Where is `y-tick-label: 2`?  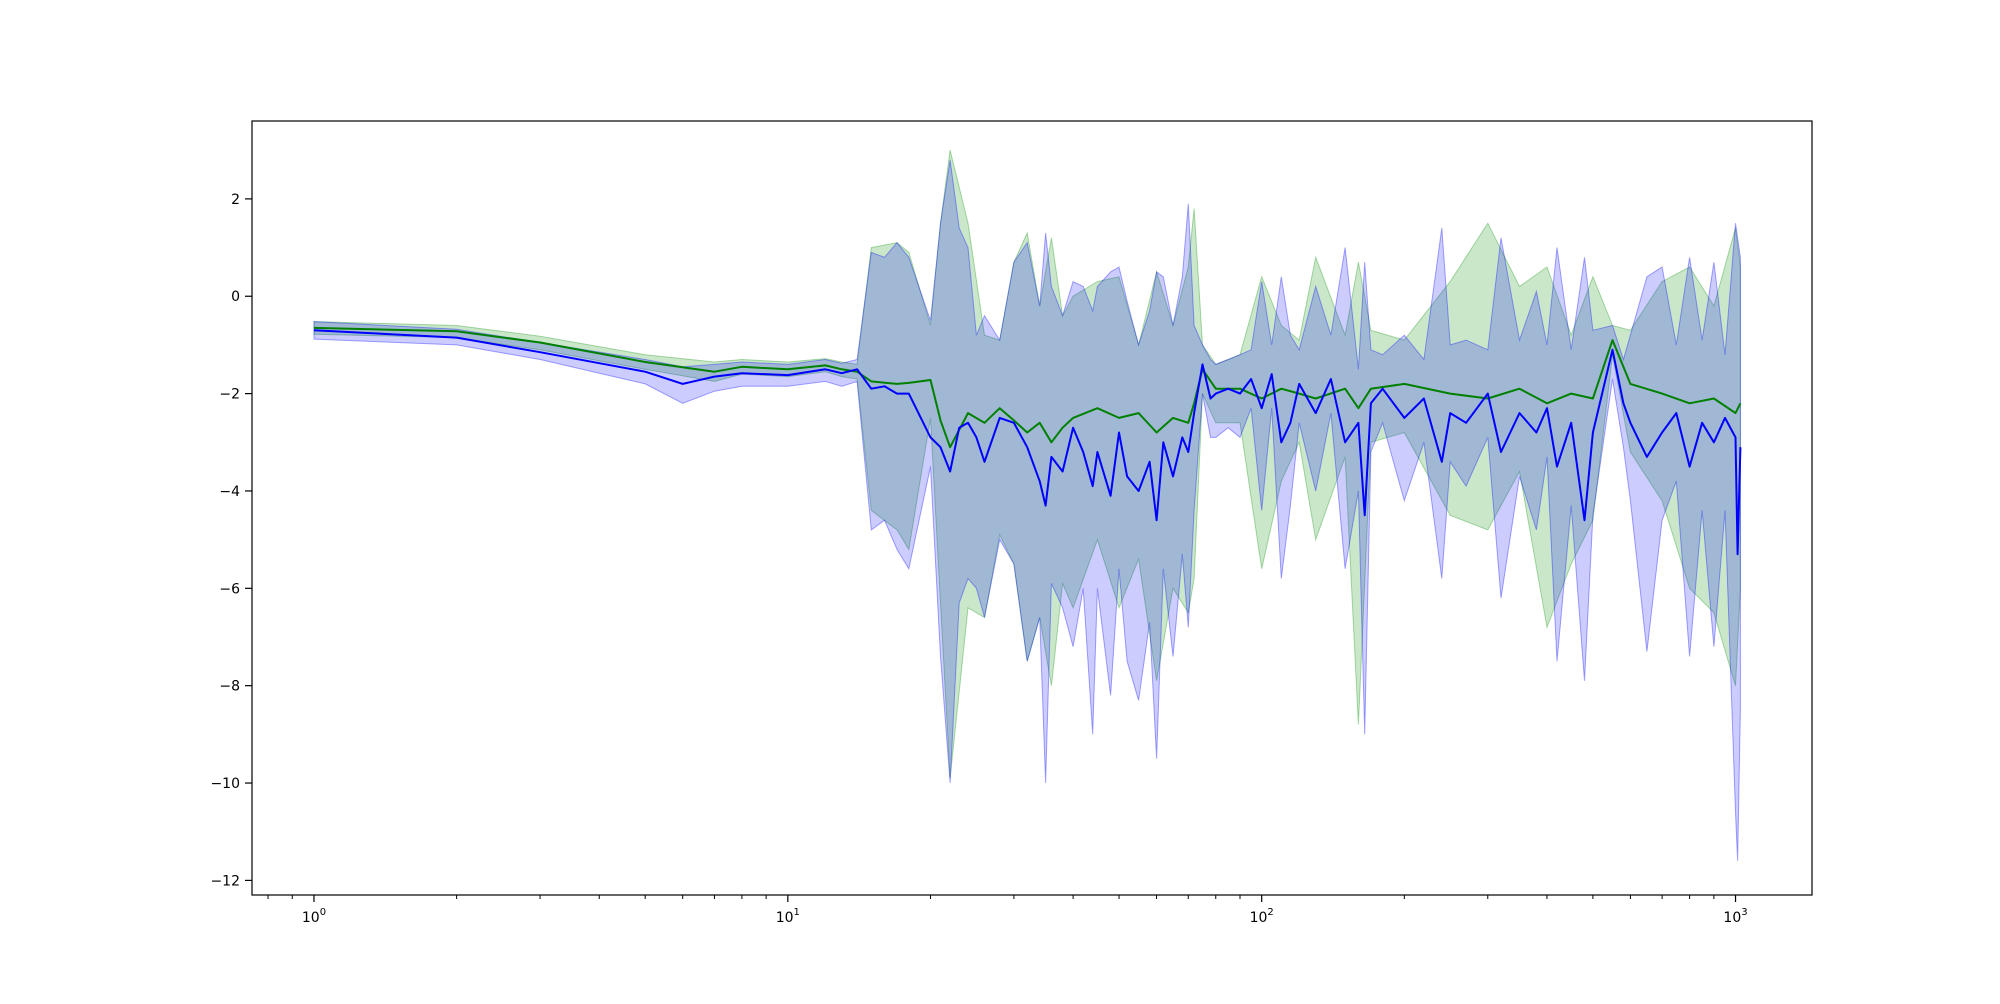
y-tick-label: 2 is located at coordinates (235, 200).